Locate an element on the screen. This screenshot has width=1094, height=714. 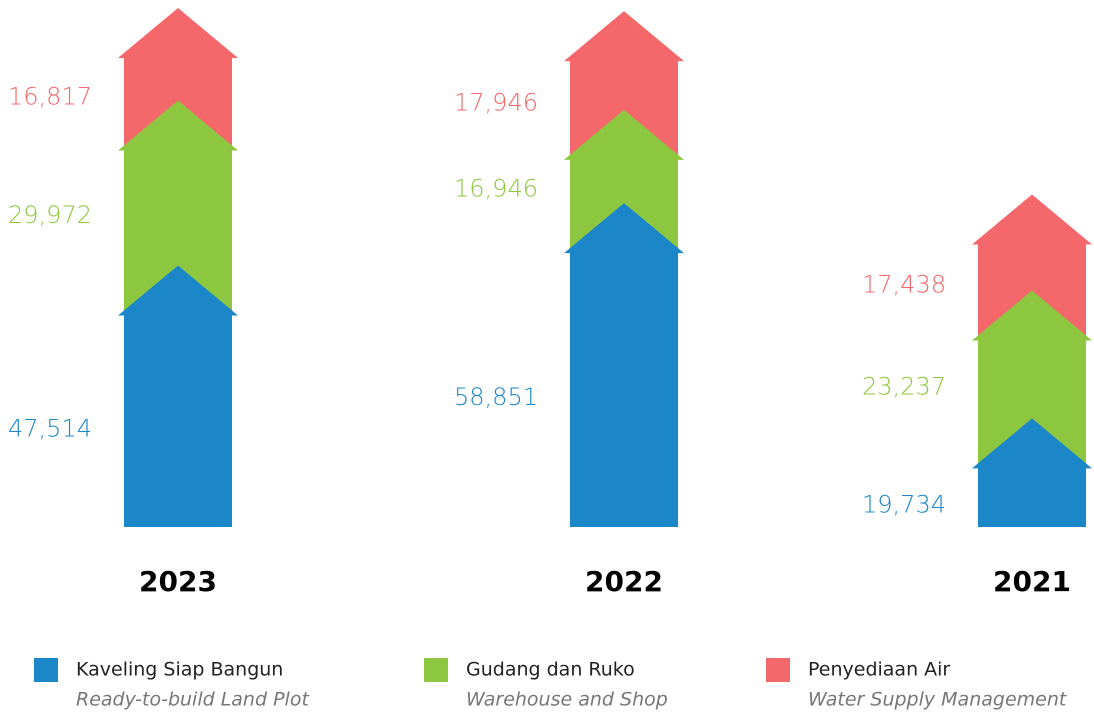
value-label: 29,972 is located at coordinates (50, 215).